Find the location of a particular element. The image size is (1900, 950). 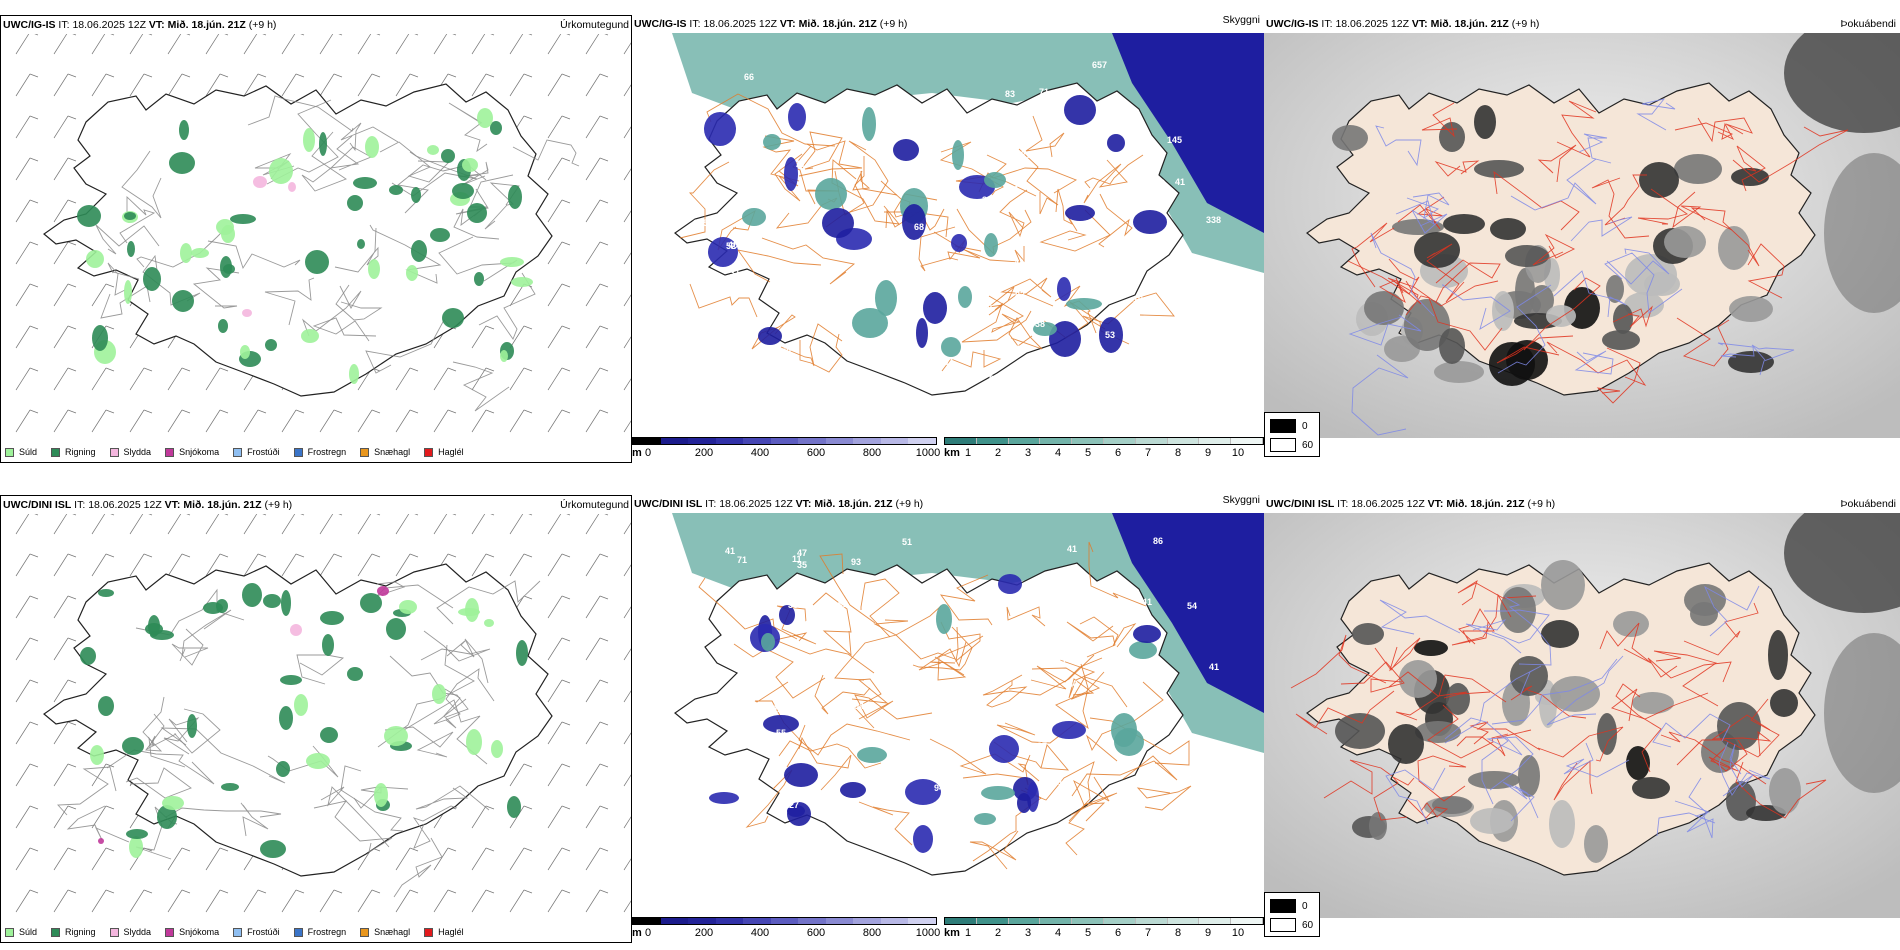

colorbar-tick: 2 is located at coordinates (998, 453).